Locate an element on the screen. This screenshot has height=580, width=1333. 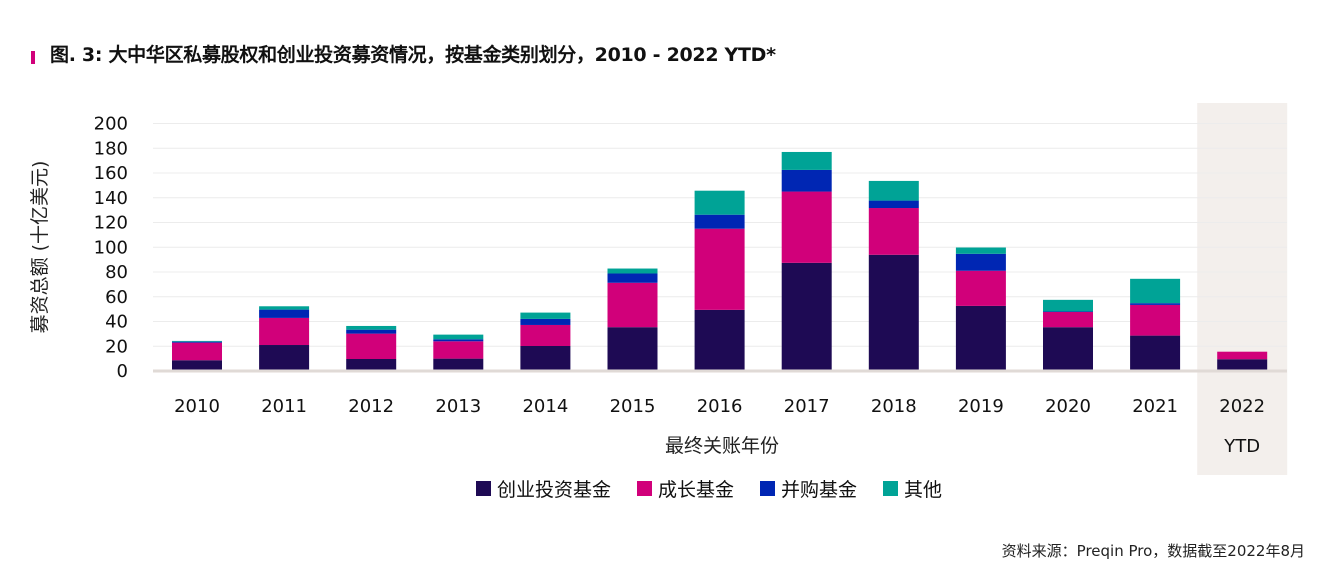
bar-stack-2013 is located at coordinates (458, 352).